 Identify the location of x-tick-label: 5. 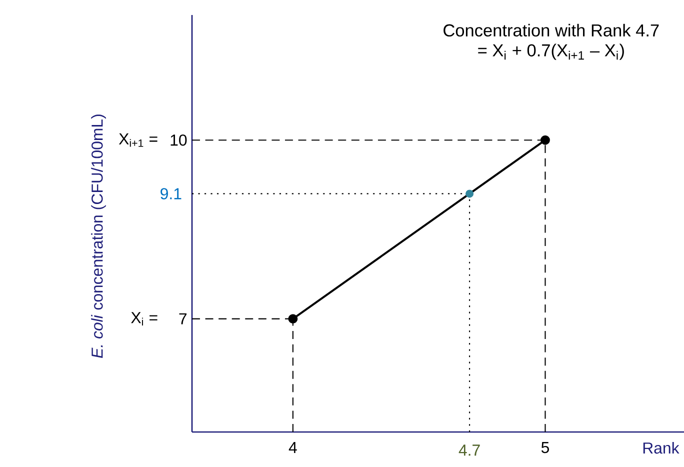
(545, 448).